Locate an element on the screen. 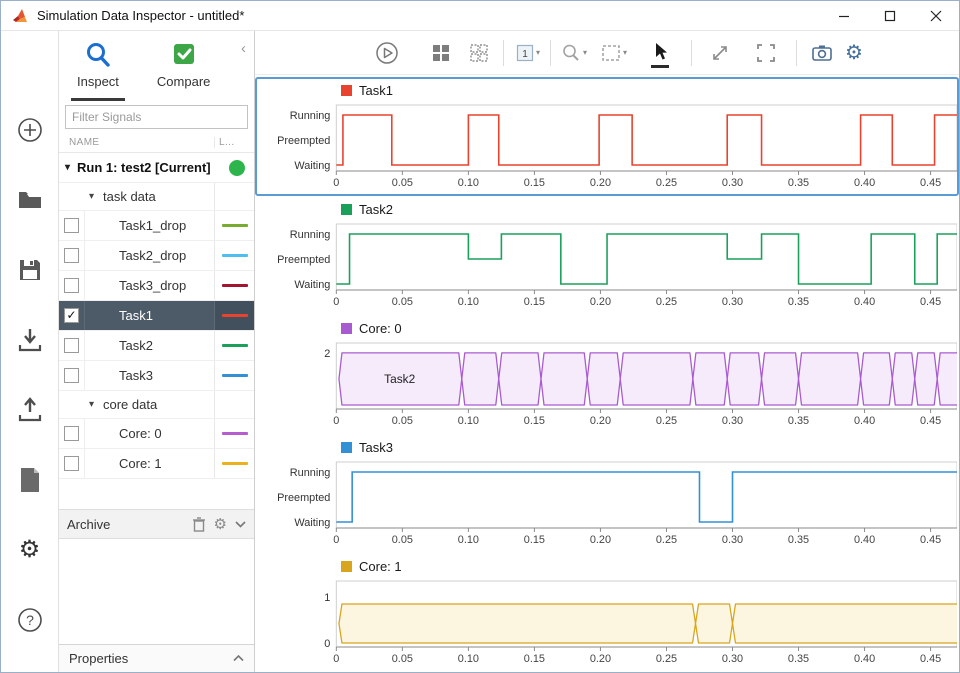 This screenshot has width=960, height=673. chevron-down-icon is located at coordinates (240, 524).